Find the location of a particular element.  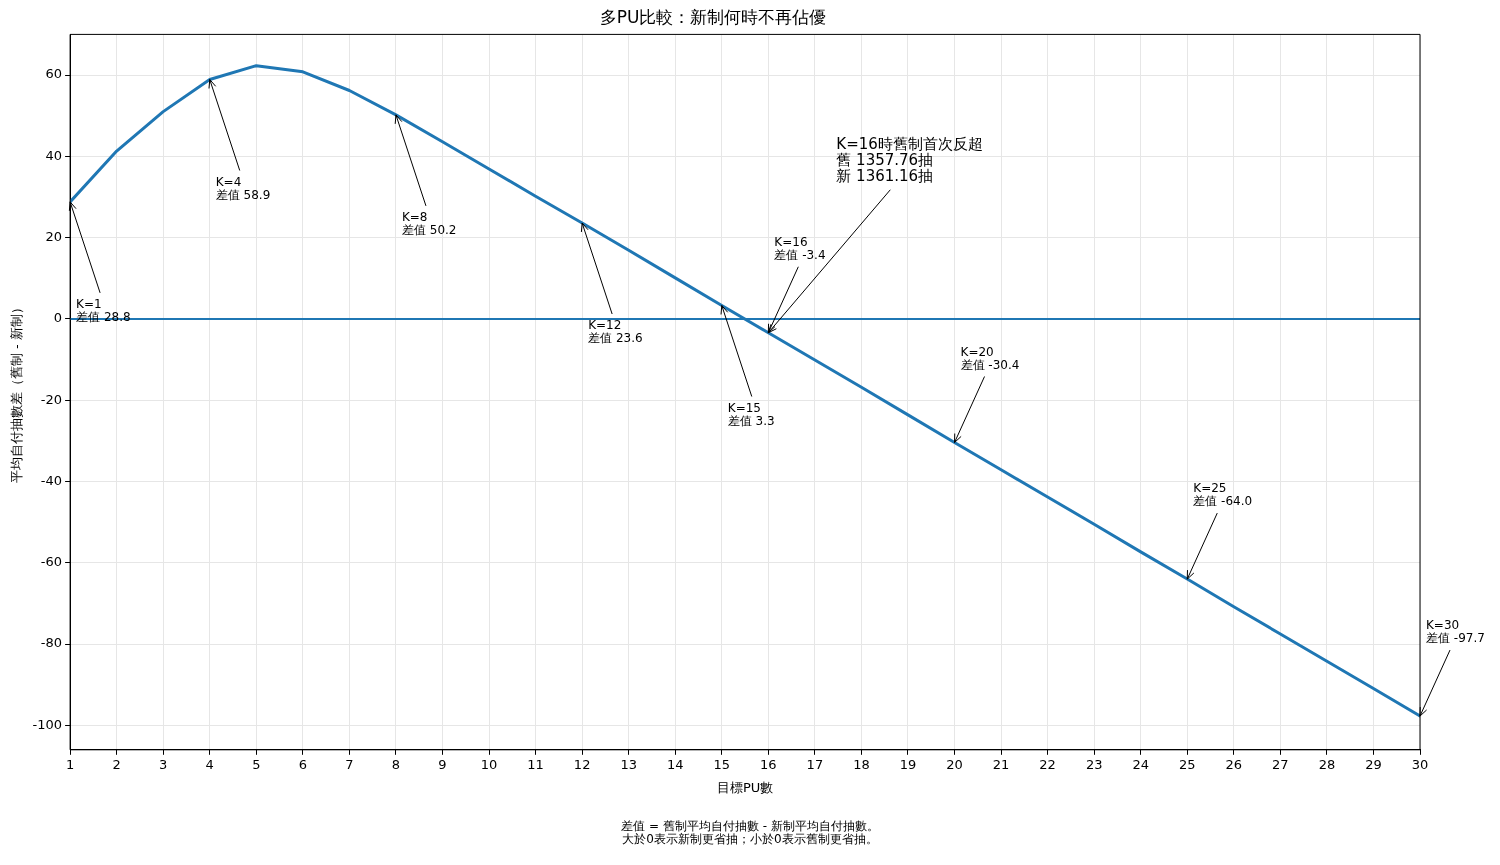

x-tick-label: 17 is located at coordinates (815, 764).